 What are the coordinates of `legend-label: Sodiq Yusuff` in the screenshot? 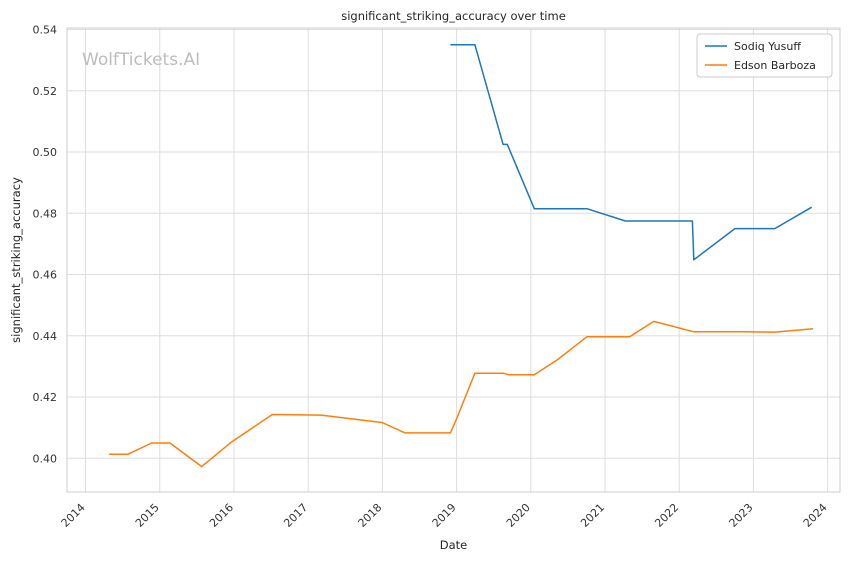 It's located at (767, 46).